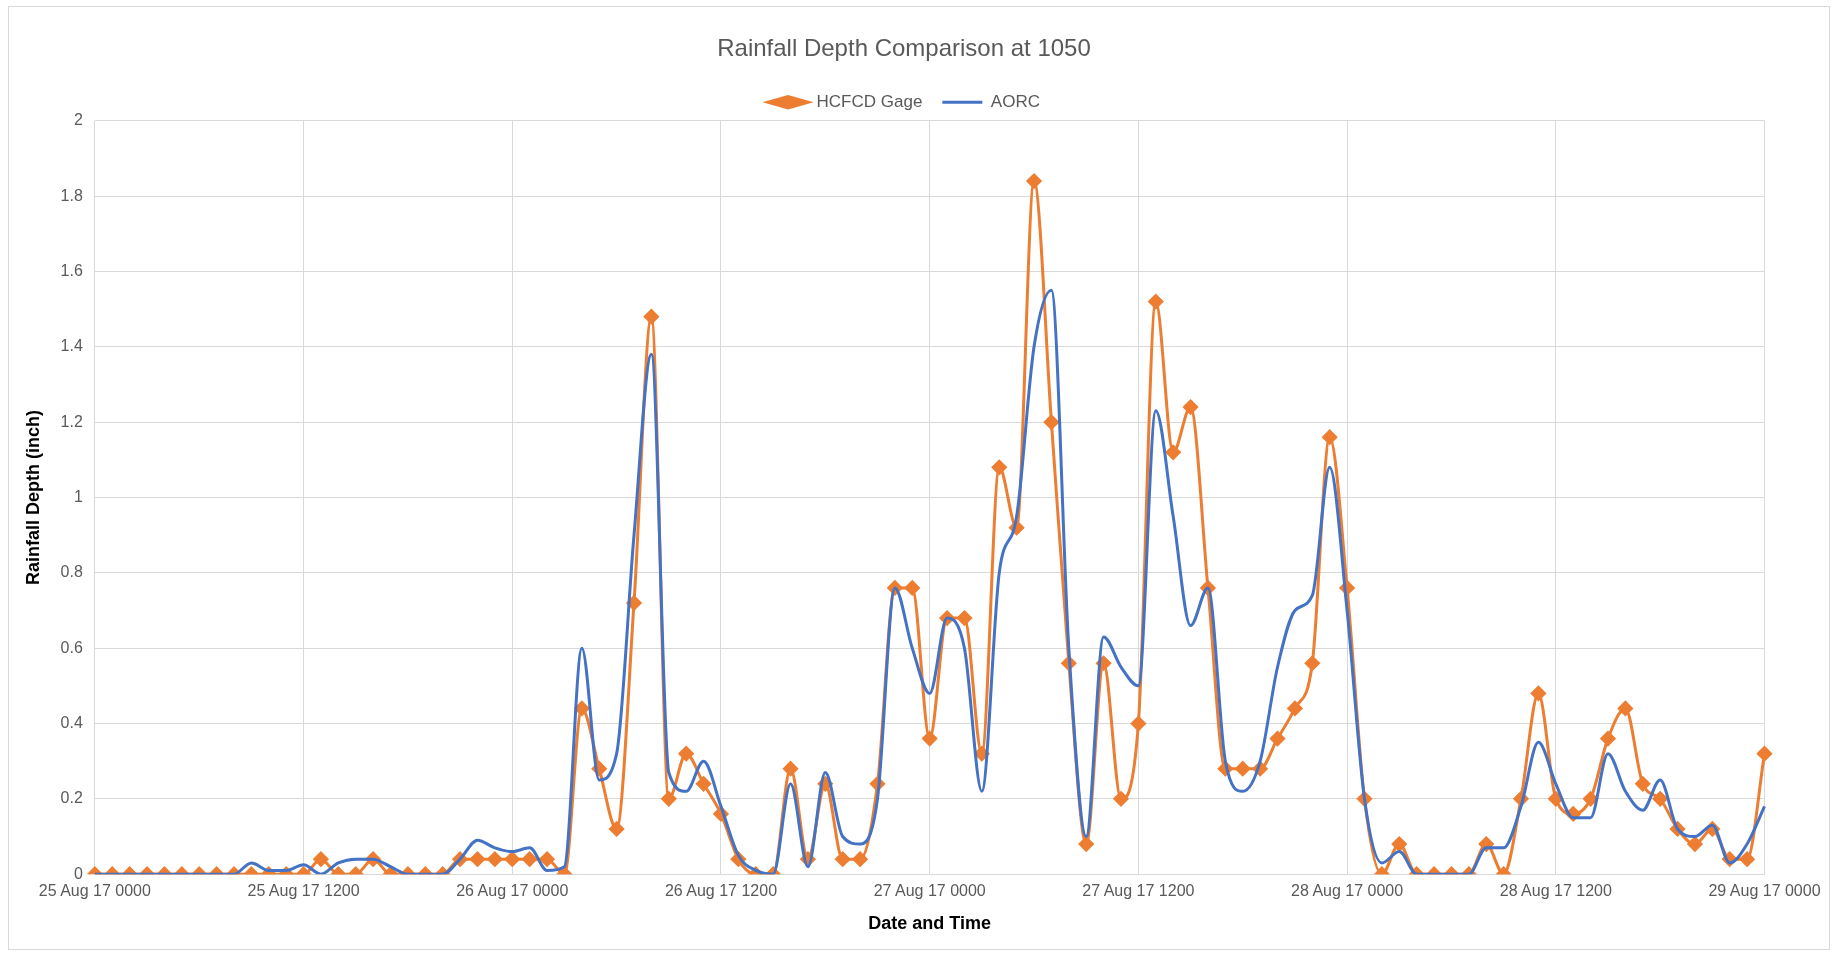  Describe the element at coordinates (1555, 891) in the screenshot. I see `x-tick-label: 28 Aug 17 1200` at that location.